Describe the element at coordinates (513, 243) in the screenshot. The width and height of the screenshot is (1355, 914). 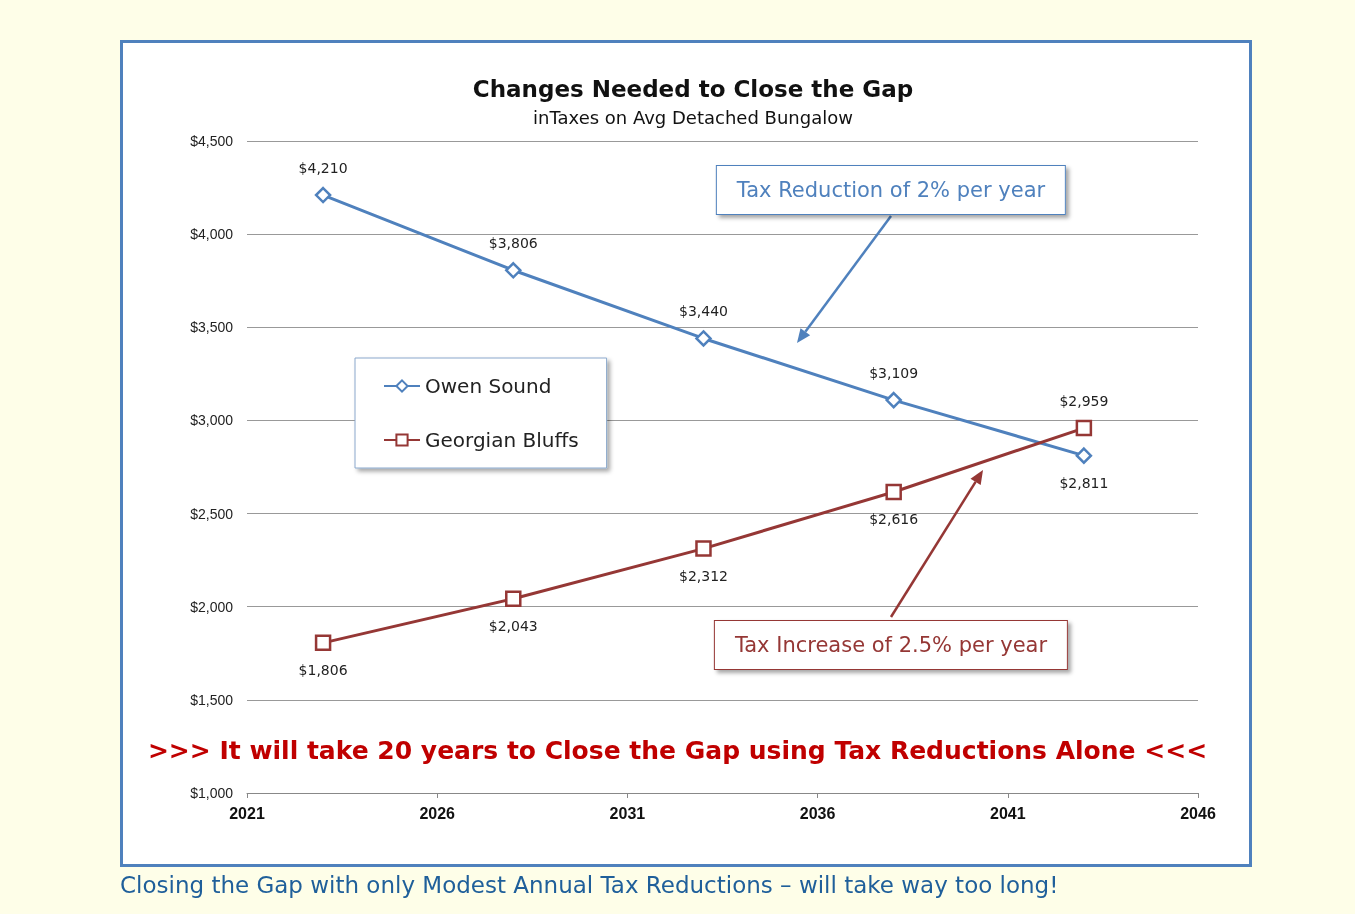
I see `data-label: $3,806` at that location.